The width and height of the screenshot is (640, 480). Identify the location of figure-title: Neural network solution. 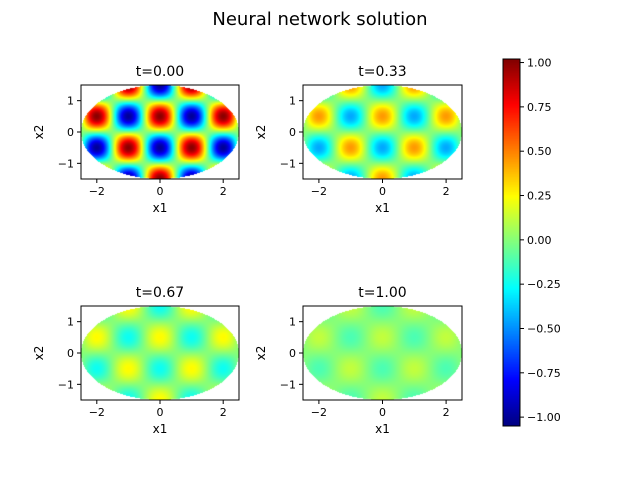
(319, 19).